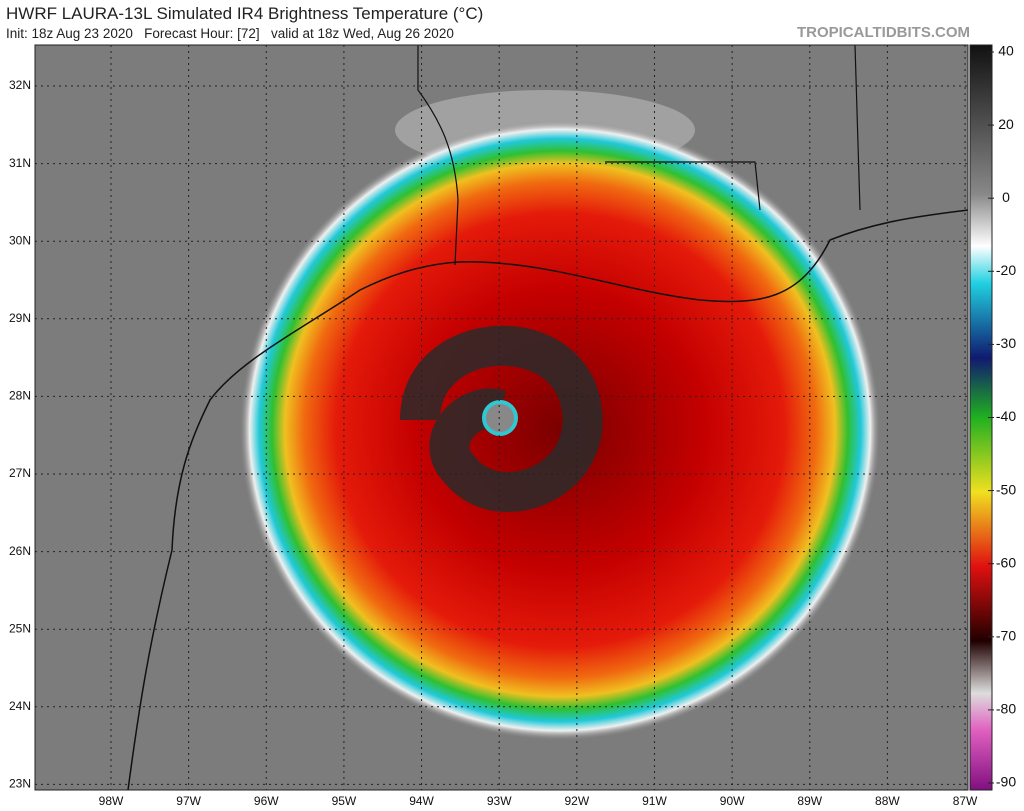  Describe the element at coordinates (344, 801) in the screenshot. I see `lon-label: 95W` at that location.